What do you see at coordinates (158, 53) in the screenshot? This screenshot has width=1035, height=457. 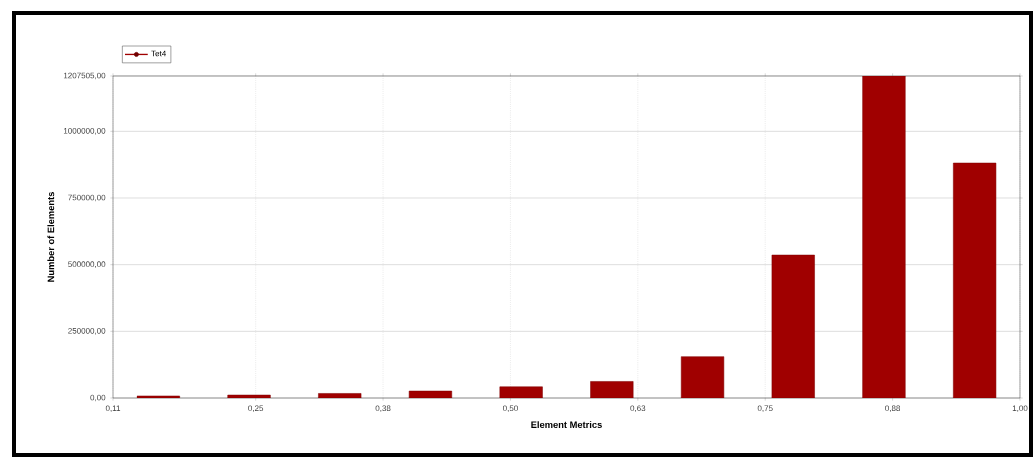 I see `legend-label: Tet4` at bounding box center [158, 53].